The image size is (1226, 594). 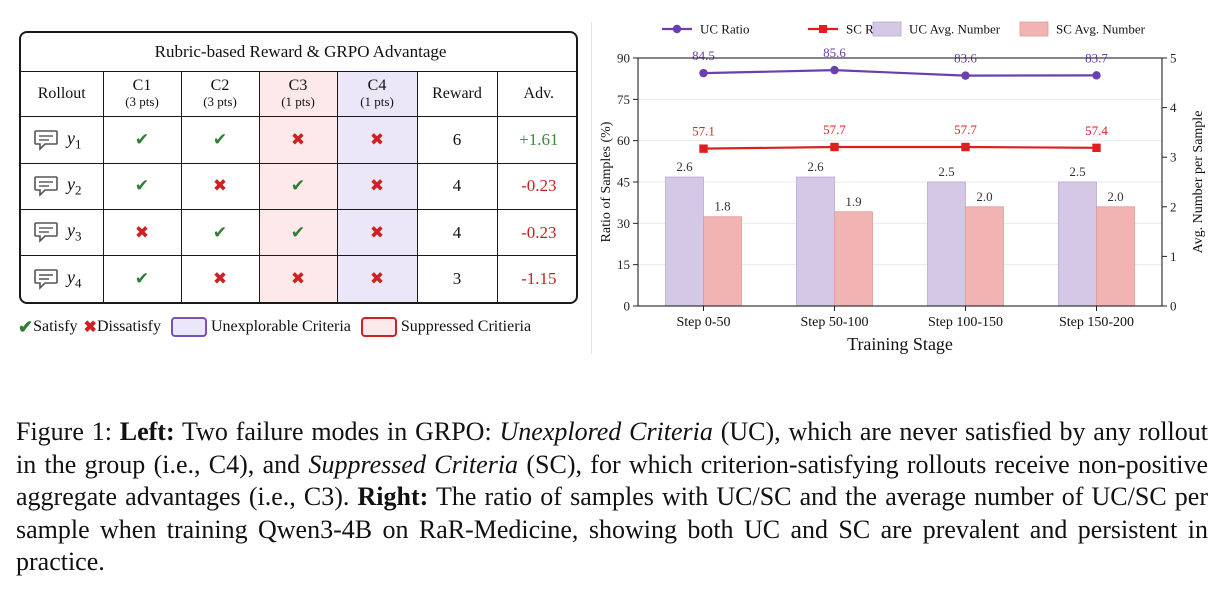 I want to click on caption-uc-term: Unexplored Criteria, so click(x=606, y=431).